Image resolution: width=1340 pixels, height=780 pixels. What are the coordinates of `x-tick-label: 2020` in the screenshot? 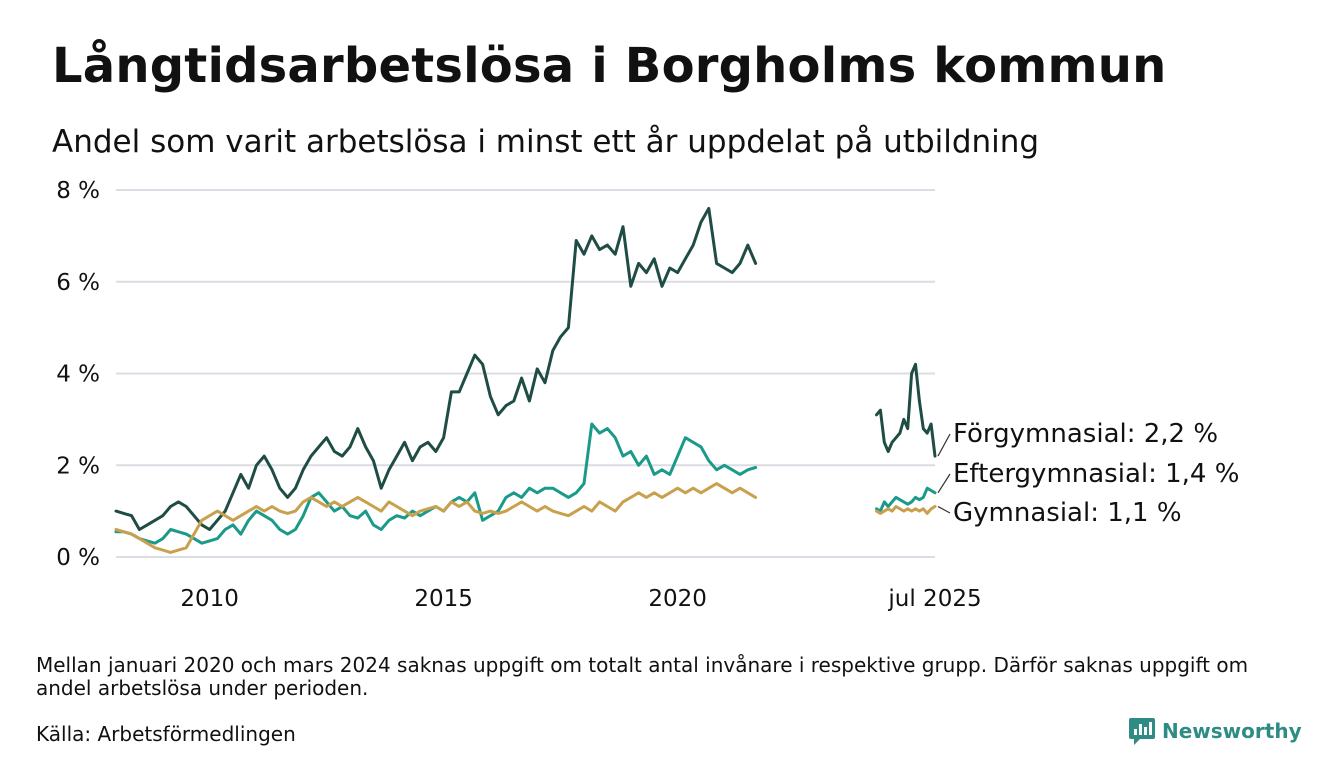 It's located at (677, 599).